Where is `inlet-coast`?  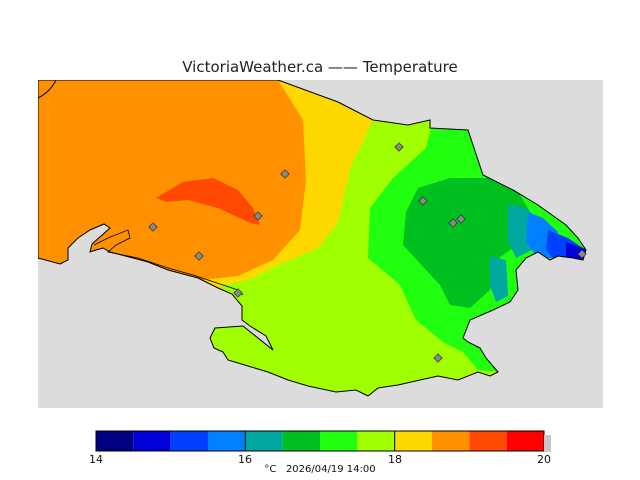 inlet-coast is located at coordinates (168, 262).